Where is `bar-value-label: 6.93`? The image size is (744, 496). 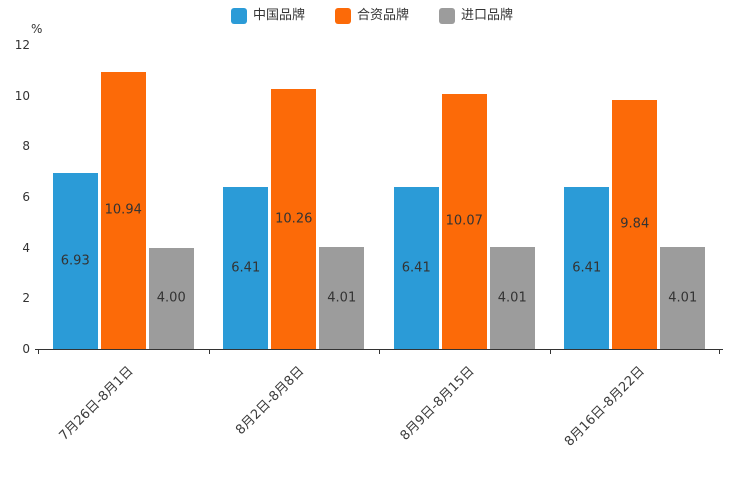 bar-value-label: 6.93 is located at coordinates (75, 261).